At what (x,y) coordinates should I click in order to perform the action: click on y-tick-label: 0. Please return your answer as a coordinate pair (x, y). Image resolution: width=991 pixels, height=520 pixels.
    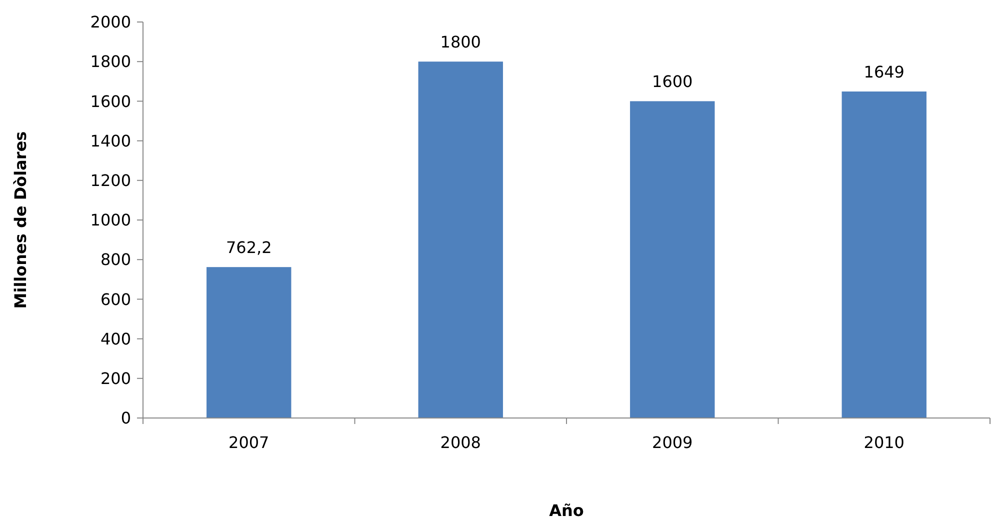
    Looking at the image, I should click on (125, 418).